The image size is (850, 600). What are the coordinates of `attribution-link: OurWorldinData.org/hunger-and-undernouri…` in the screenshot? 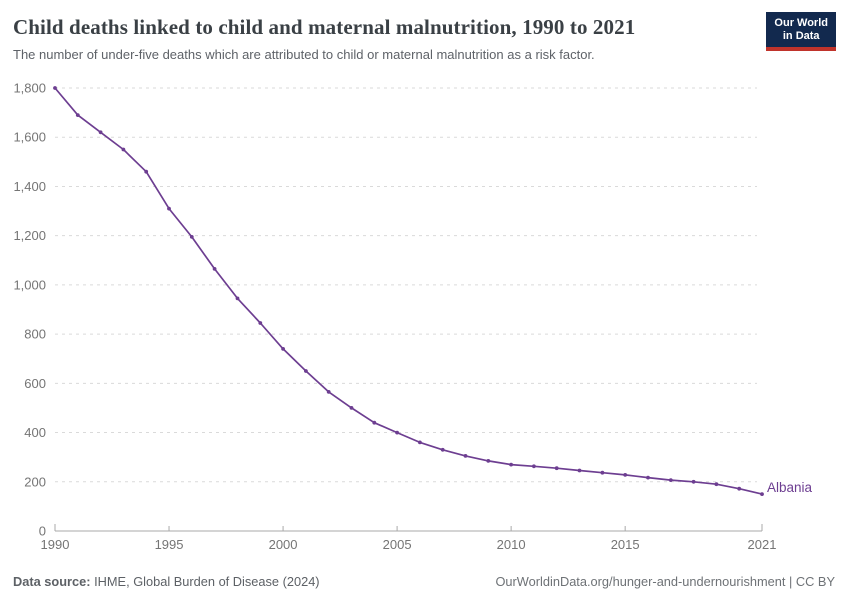 It's located at (665, 581).